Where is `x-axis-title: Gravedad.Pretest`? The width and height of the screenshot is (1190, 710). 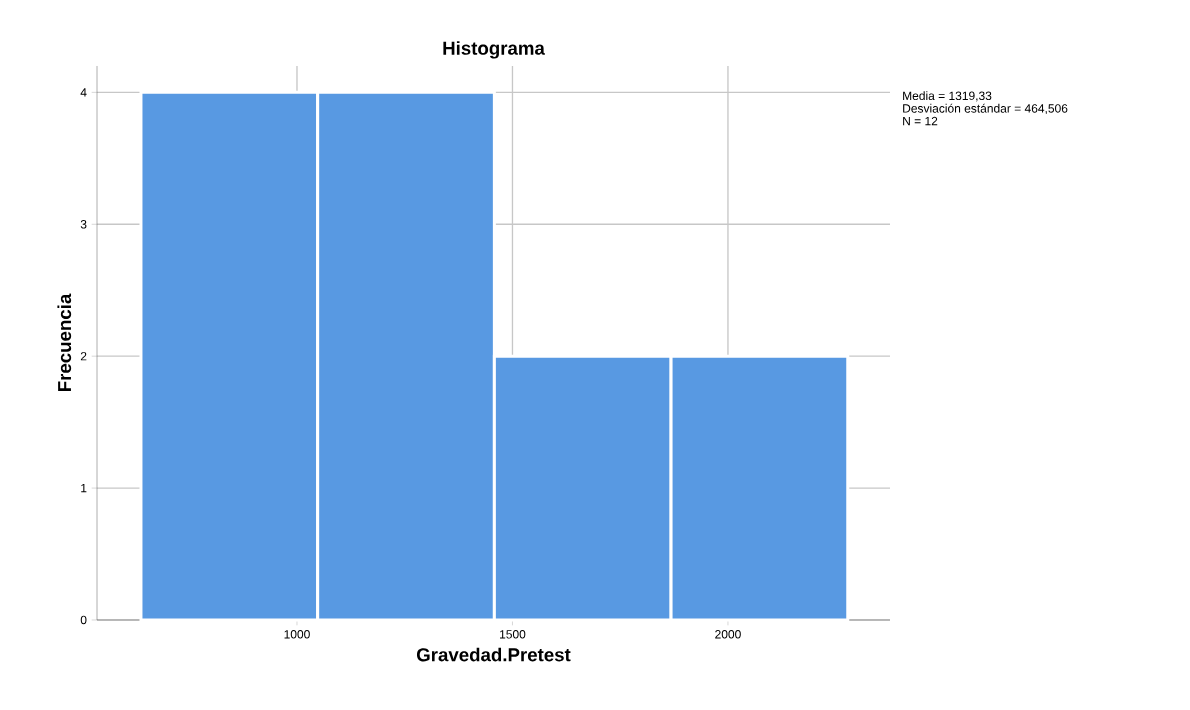
x-axis-title: Gravedad.Pretest is located at coordinates (493, 654).